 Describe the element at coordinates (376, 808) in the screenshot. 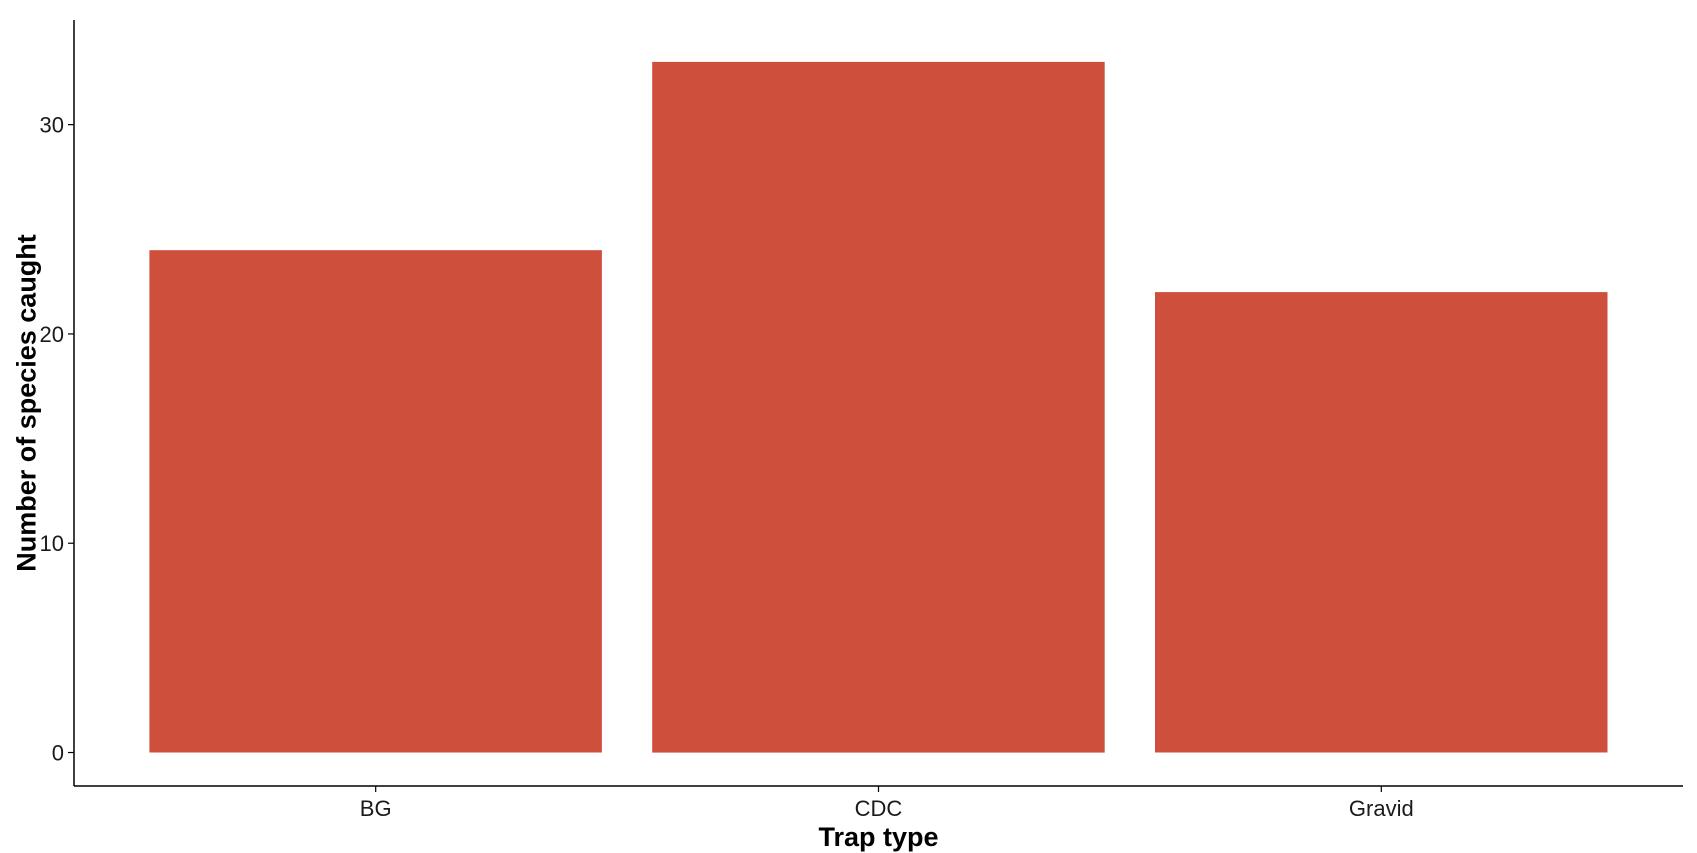

I see `x-tick-label: BG` at that location.